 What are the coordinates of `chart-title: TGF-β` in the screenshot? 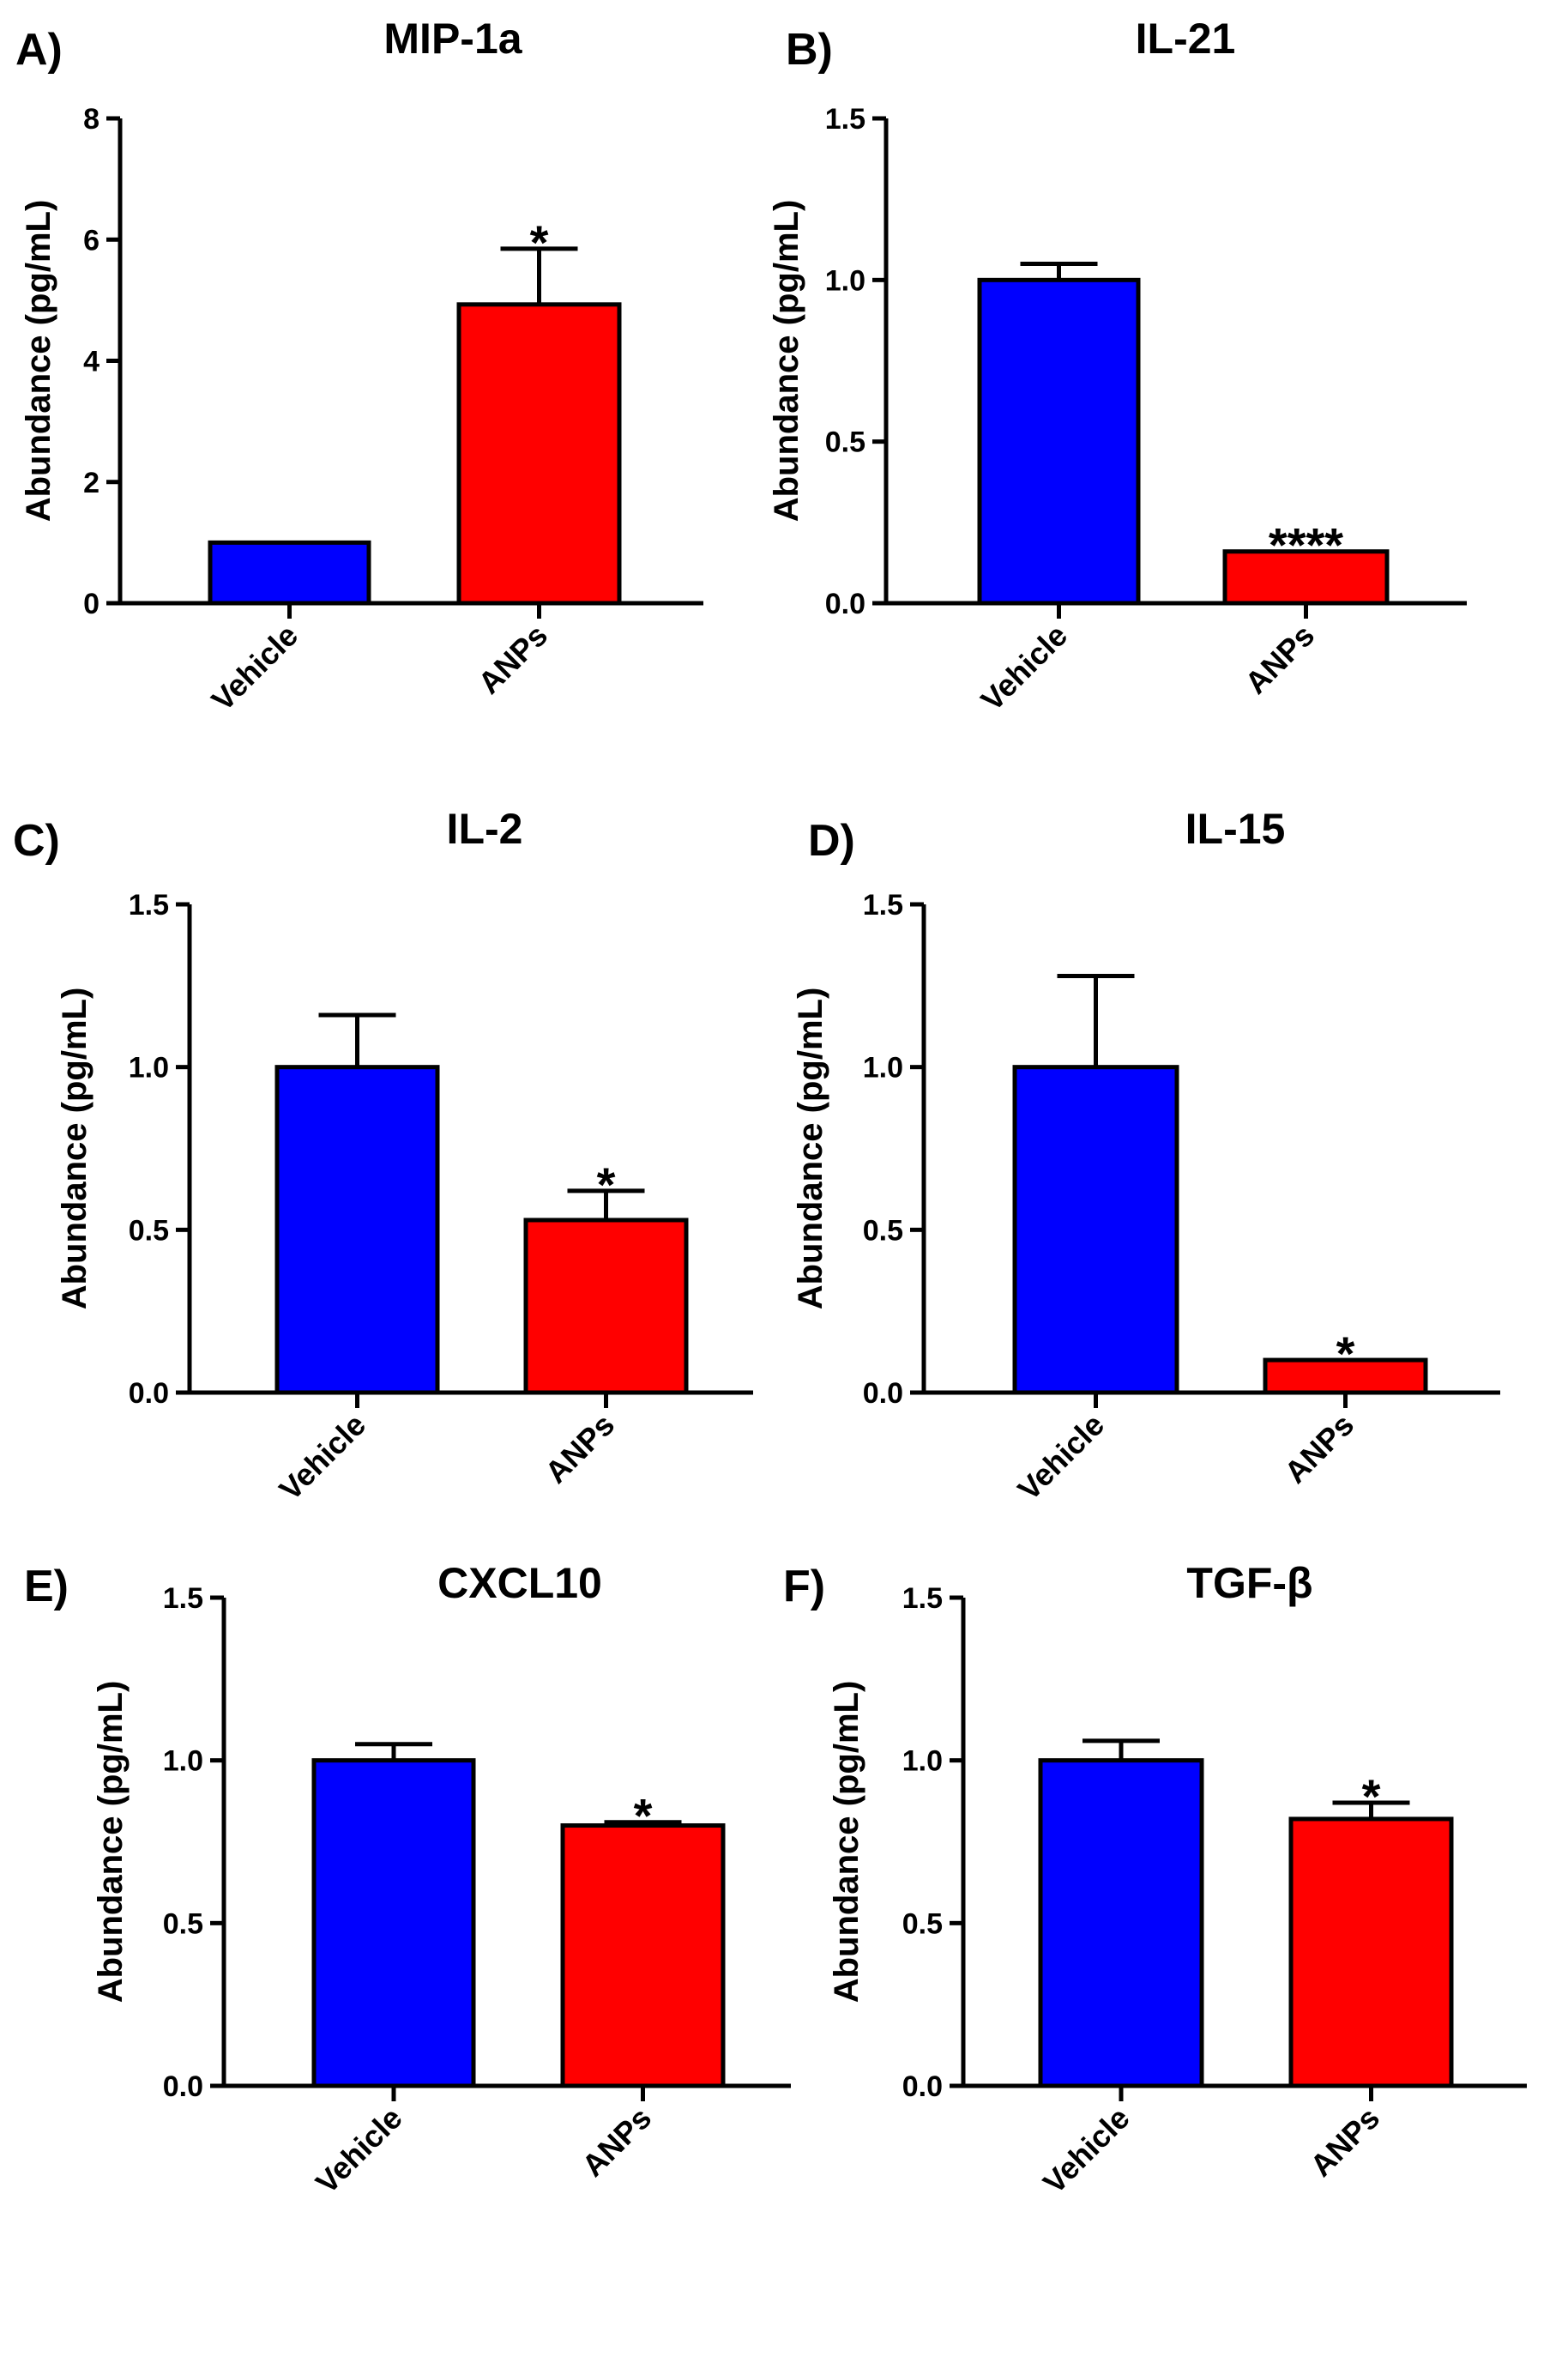 It's located at (1249, 1583).